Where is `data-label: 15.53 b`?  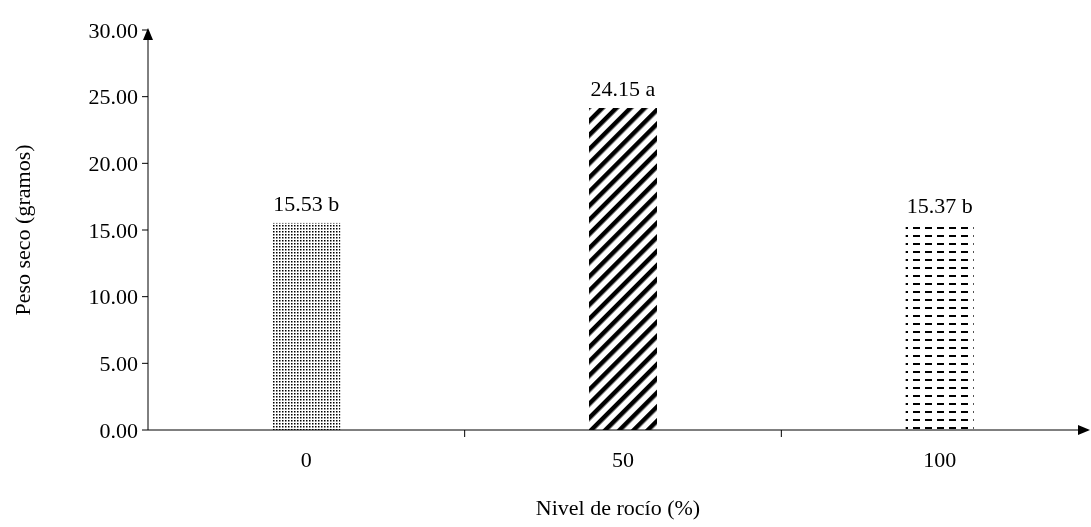 data-label: 15.53 b is located at coordinates (306, 203).